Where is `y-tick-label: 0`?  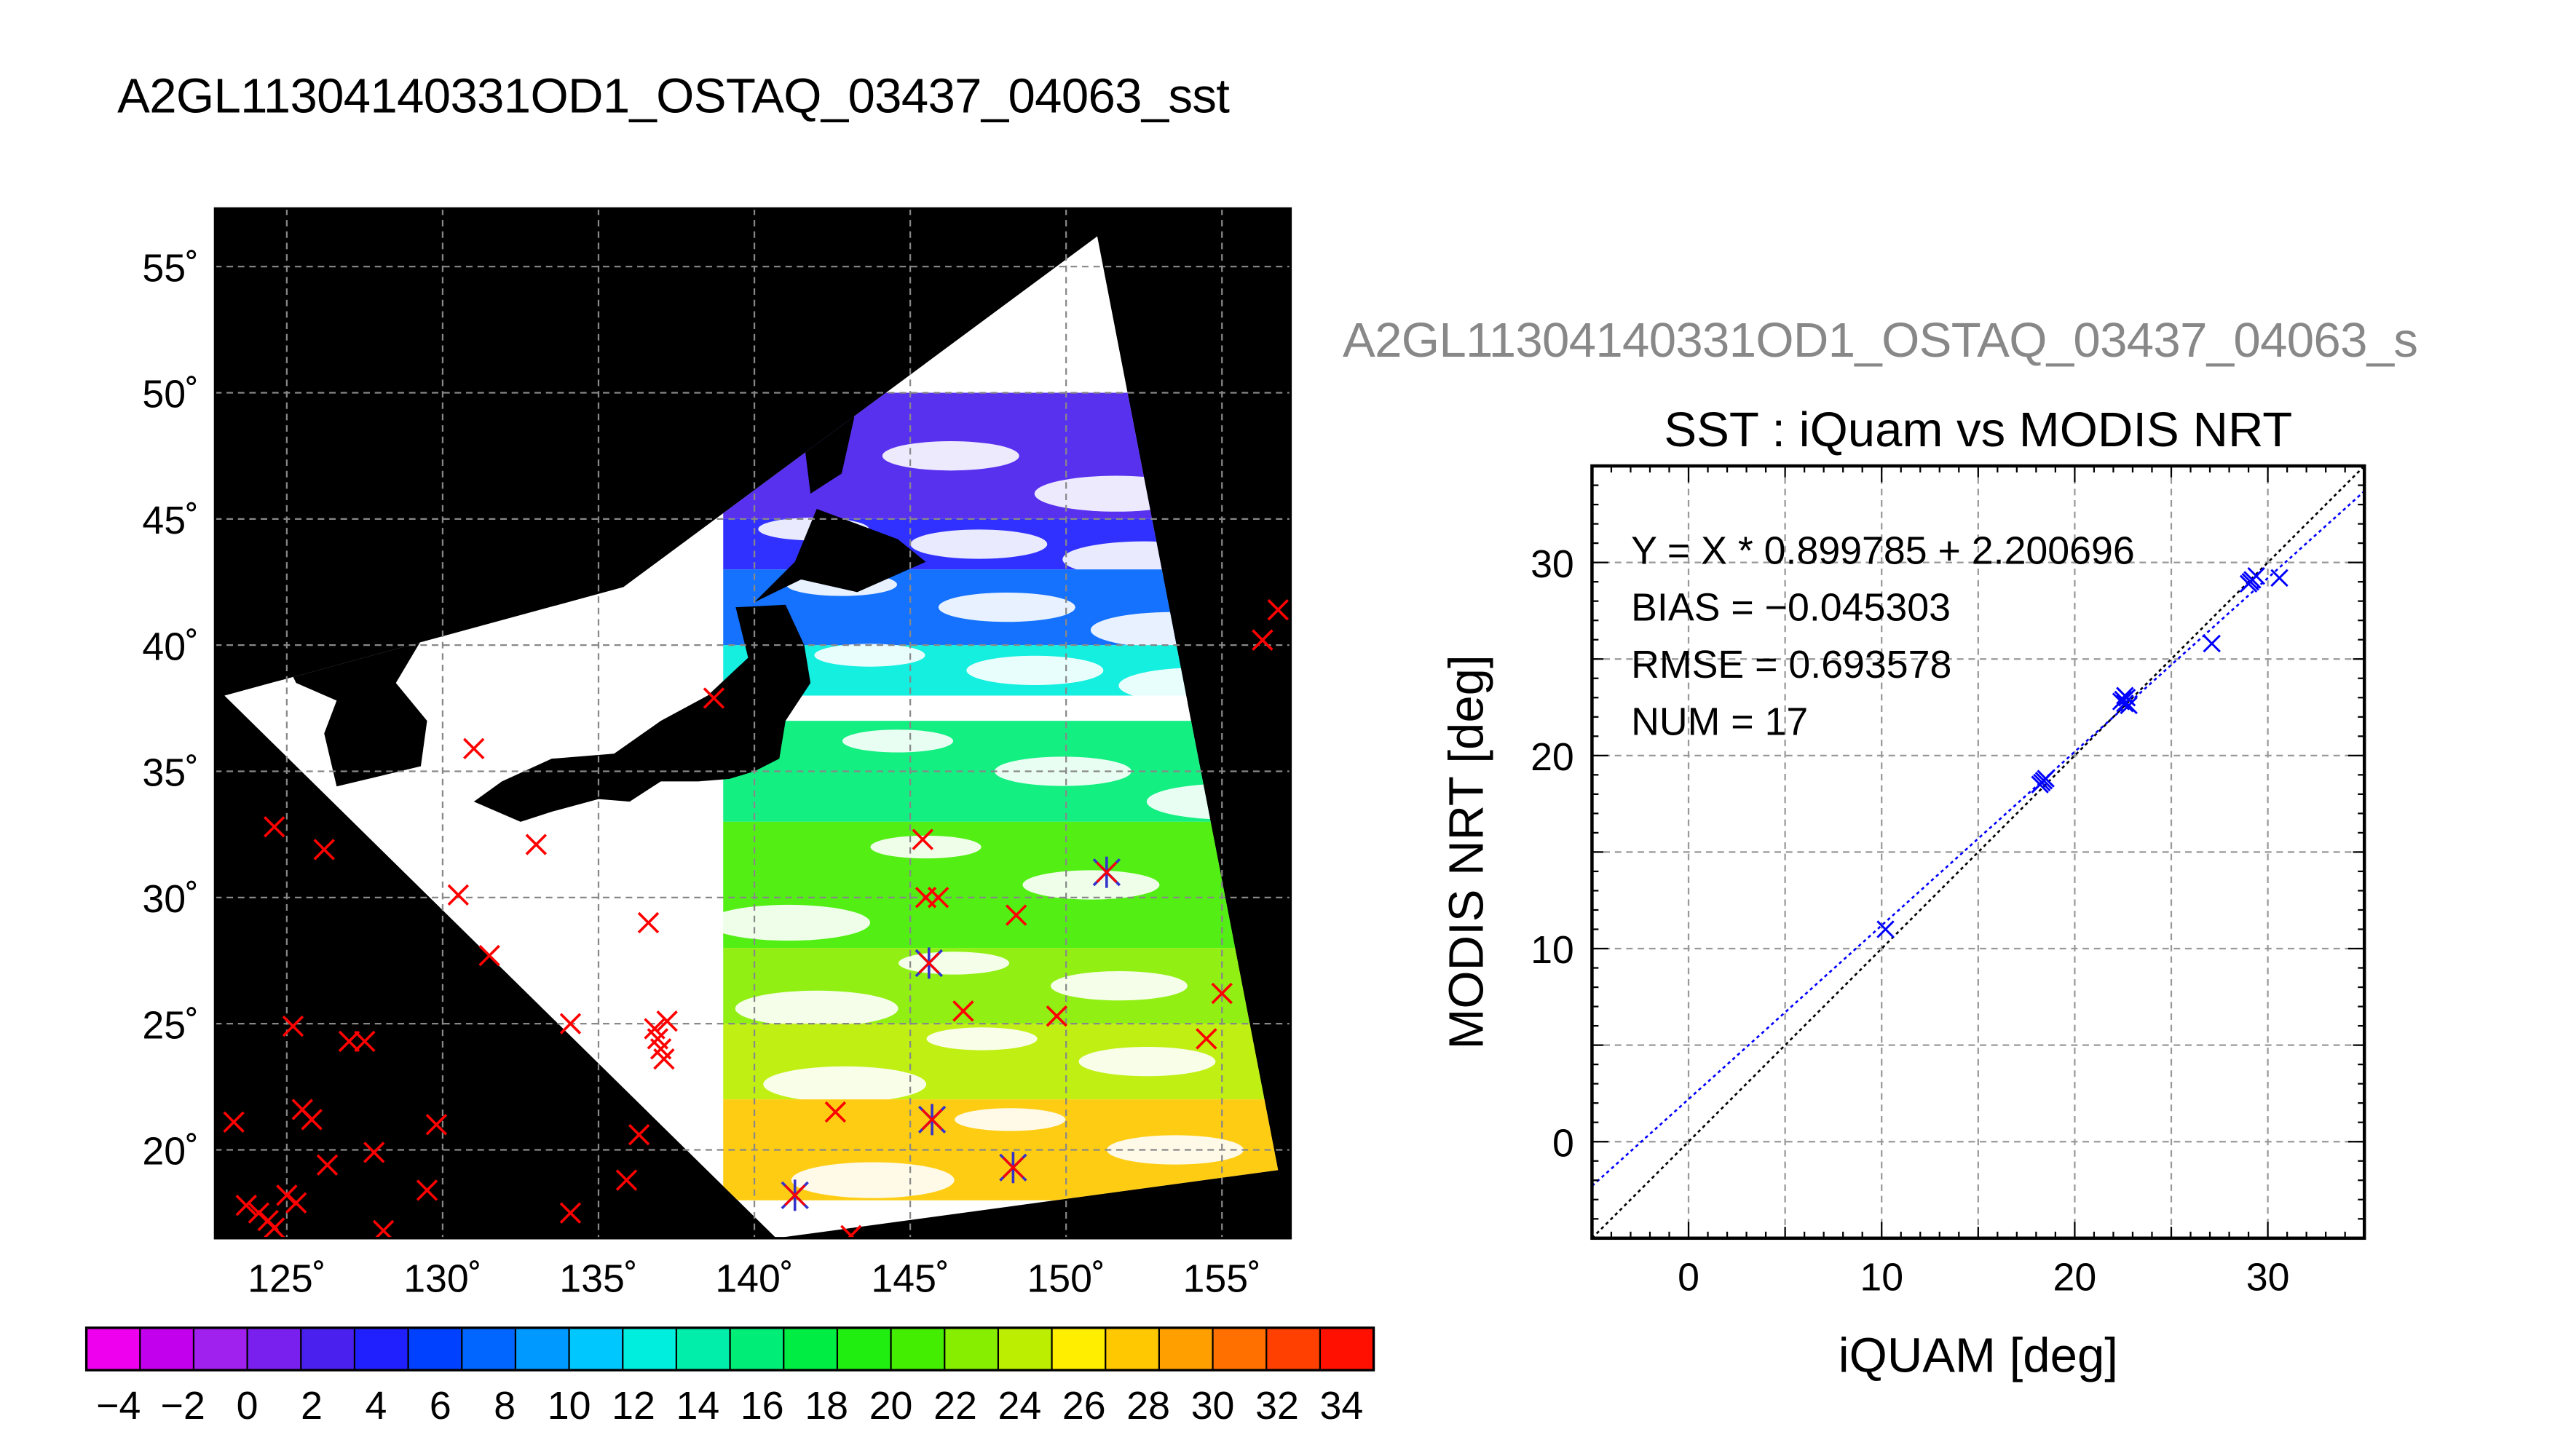 y-tick-label: 0 is located at coordinates (1563, 1143).